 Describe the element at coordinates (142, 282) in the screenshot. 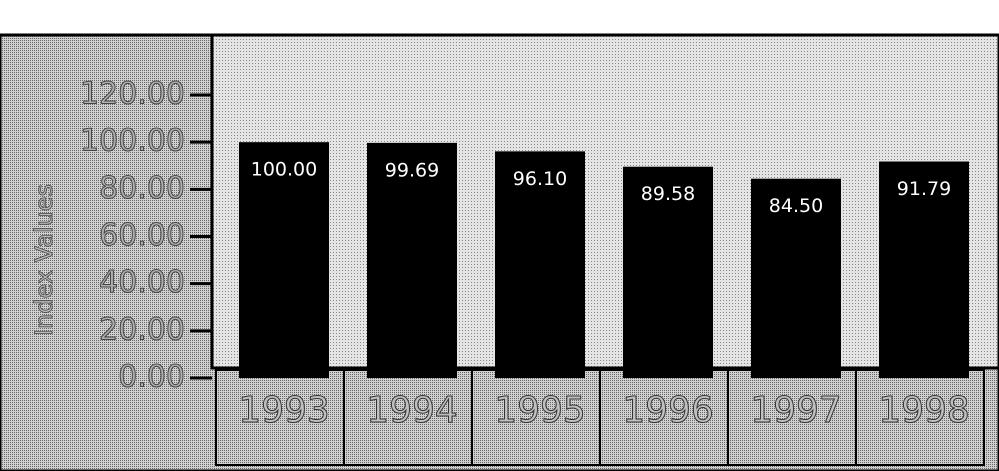

I see `y-tick-label: 40.00` at that location.